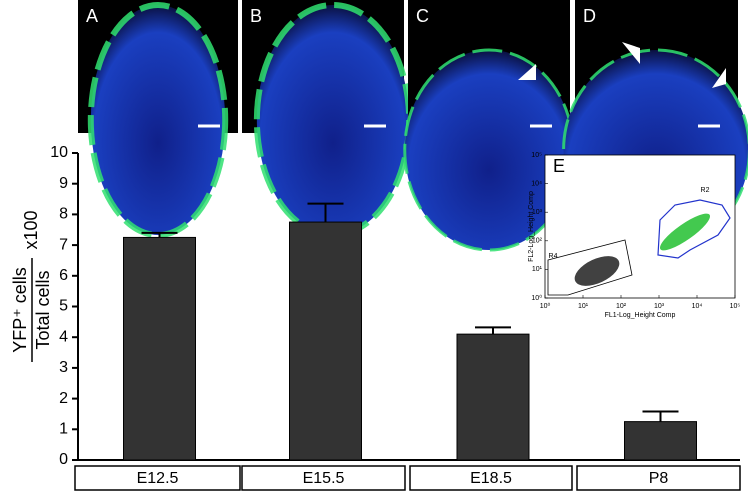 This screenshot has width=748, height=501. Describe the element at coordinates (685, 232) in the screenshot. I see `yfp-cloud` at that location.